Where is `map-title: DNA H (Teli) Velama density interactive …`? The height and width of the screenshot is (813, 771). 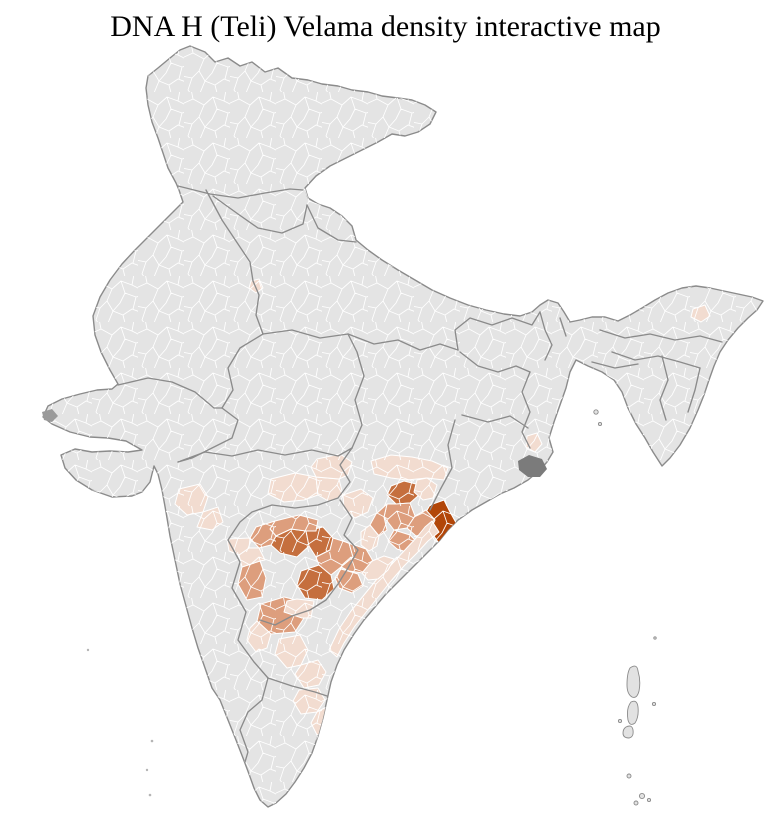
map-title: DNA H (Teli) Velama density interactive … is located at coordinates (385, 26).